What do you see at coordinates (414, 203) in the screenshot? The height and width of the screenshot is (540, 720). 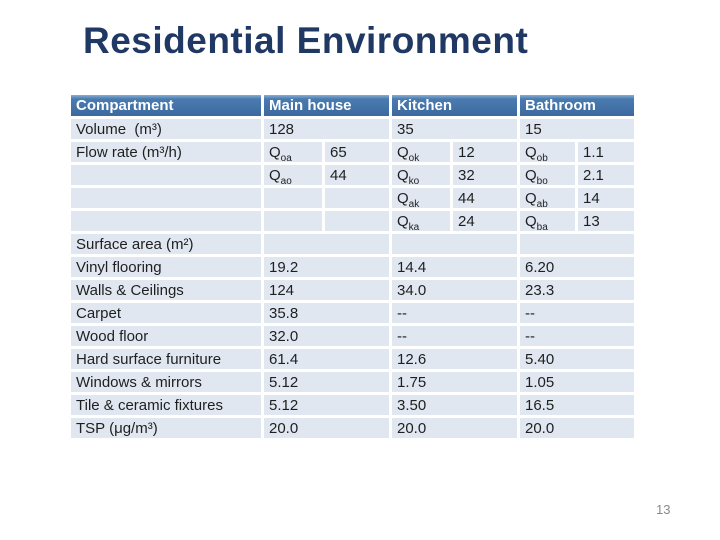 I see `q-subscript: ak` at bounding box center [414, 203].